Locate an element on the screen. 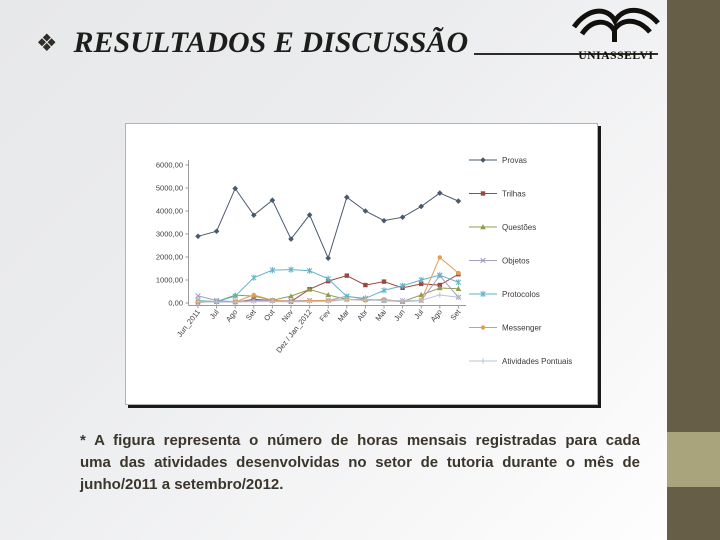 This screenshot has height=540, width=720. uniasselvi-logo-icon is located at coordinates (615, 24).